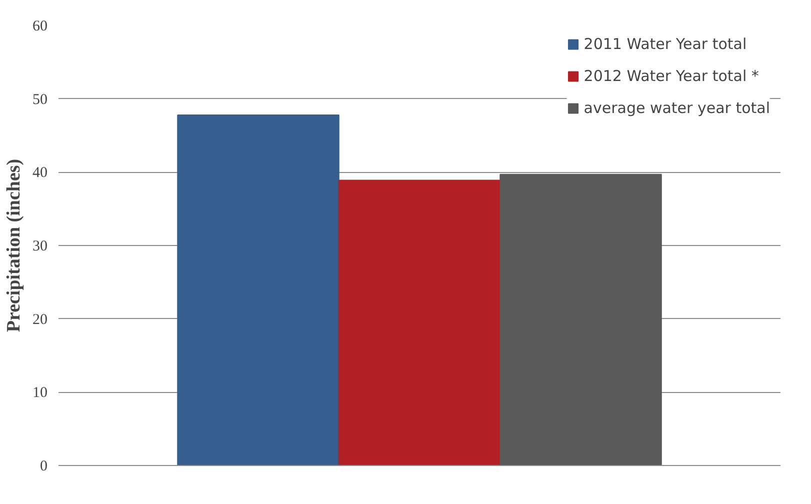  Describe the element at coordinates (665, 44) in the screenshot. I see `legend-label: 2011 Water Year total` at that location.